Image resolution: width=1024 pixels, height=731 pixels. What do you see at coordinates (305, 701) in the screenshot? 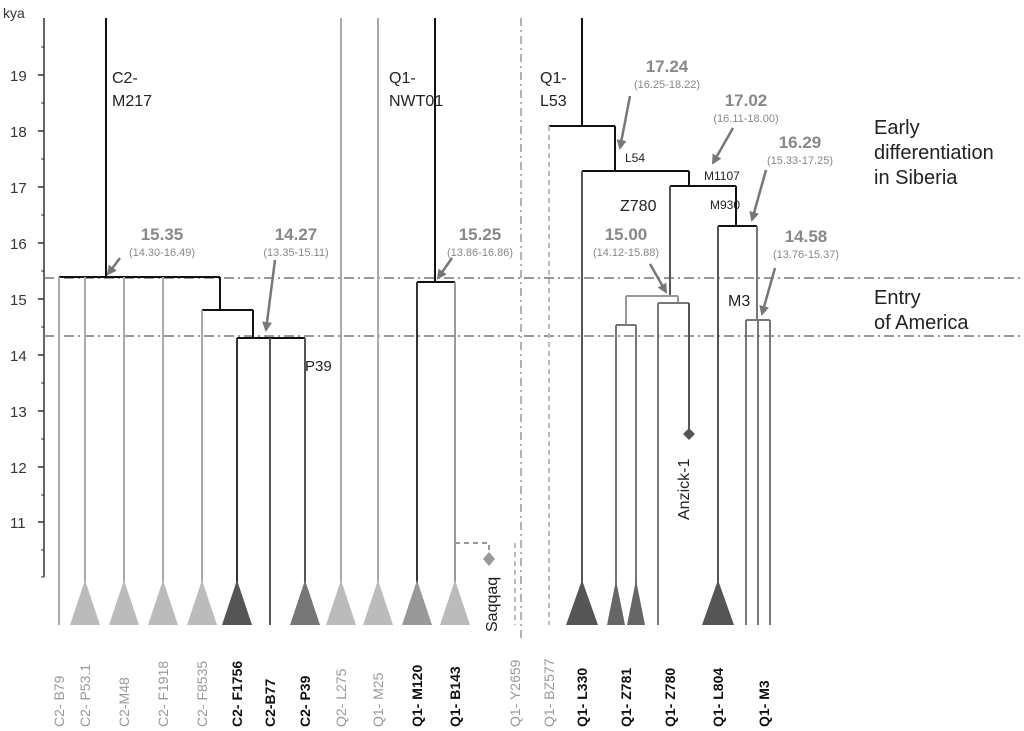
I see `lineage-label: C2- P39` at bounding box center [305, 701].